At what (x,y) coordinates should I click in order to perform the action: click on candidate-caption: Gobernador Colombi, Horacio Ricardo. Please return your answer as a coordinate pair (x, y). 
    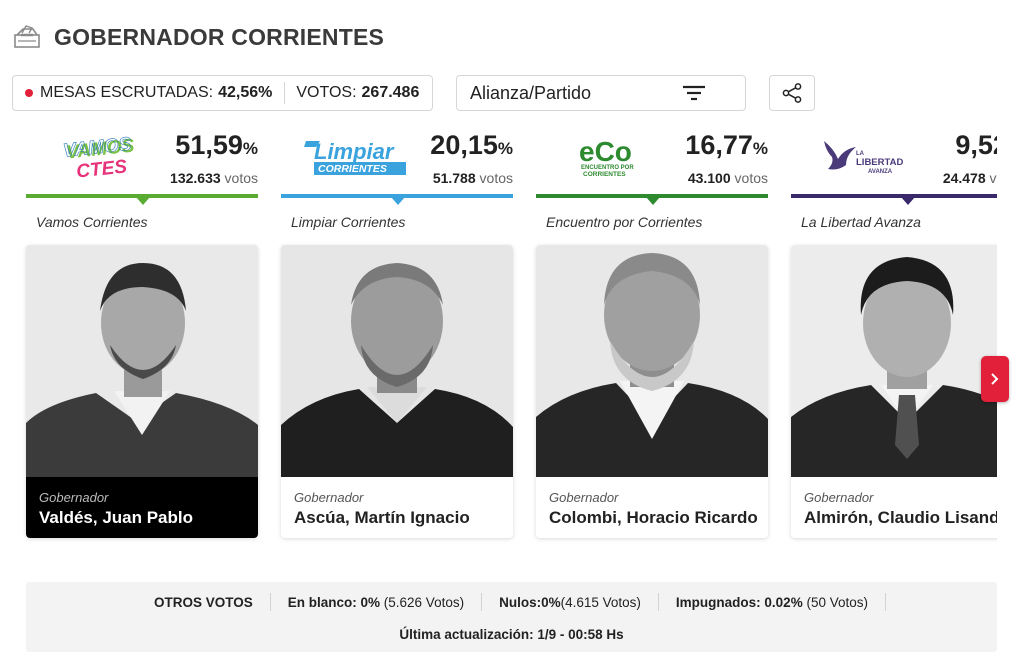
    Looking at the image, I should click on (652, 507).